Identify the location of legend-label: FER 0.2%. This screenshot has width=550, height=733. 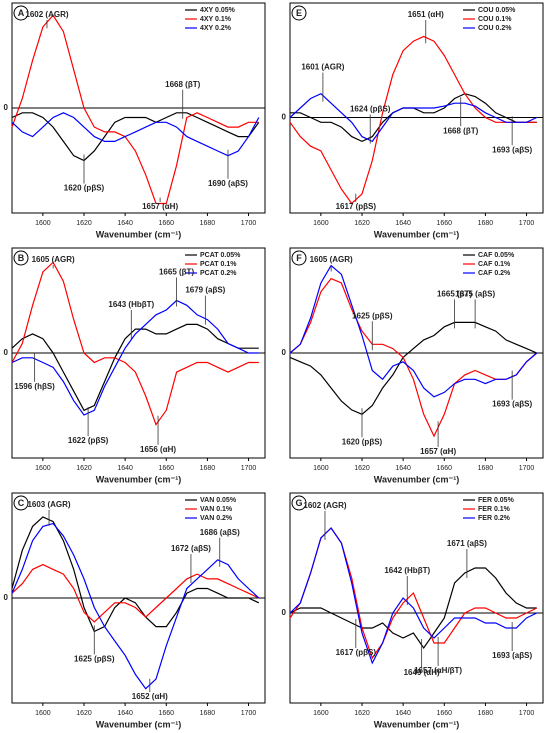
(494, 518).